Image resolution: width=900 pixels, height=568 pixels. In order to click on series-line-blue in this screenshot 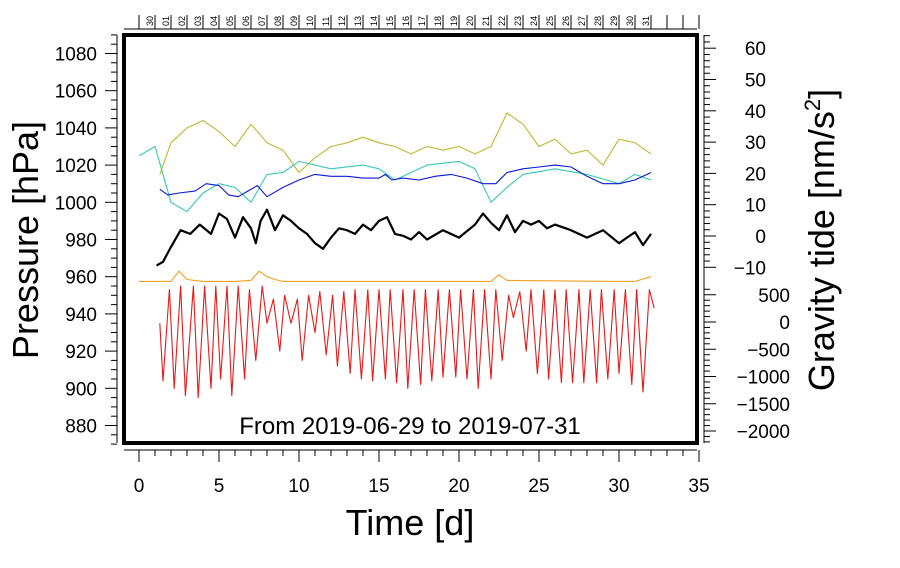, I will do `click(405, 181)`.